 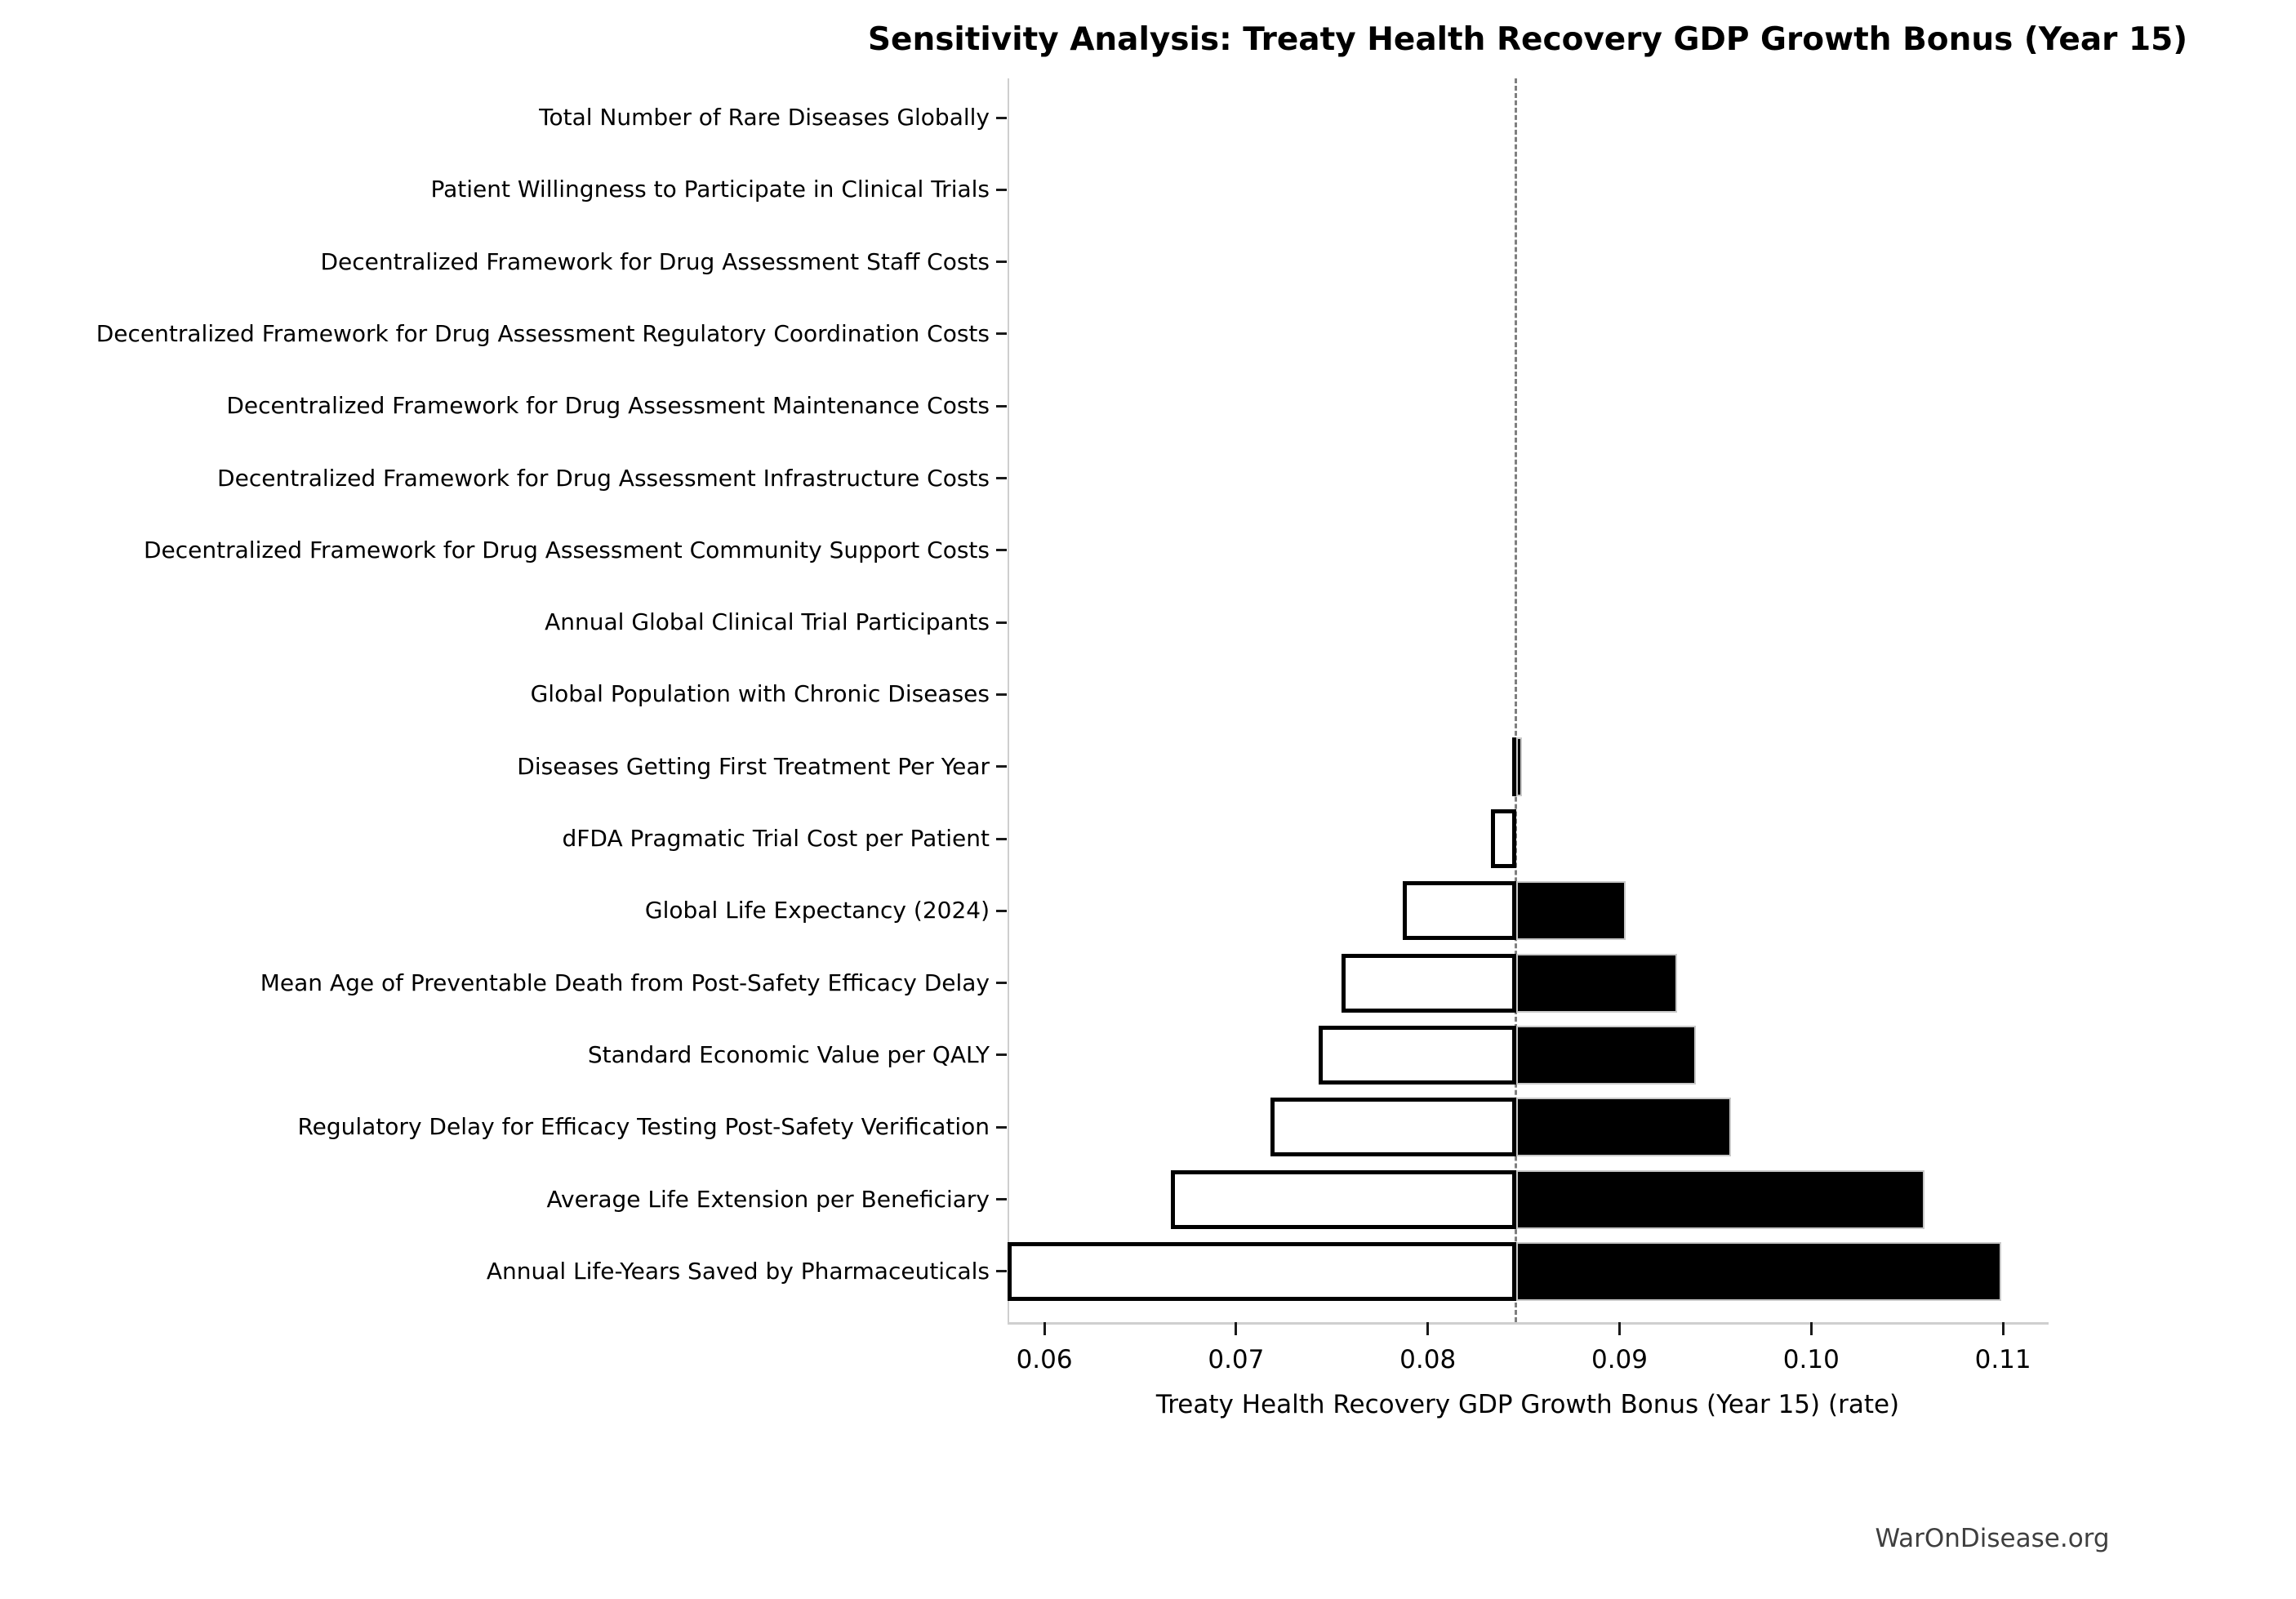 What do you see at coordinates (1516, 700) in the screenshot?
I see `baseline-dashed-line` at bounding box center [1516, 700].